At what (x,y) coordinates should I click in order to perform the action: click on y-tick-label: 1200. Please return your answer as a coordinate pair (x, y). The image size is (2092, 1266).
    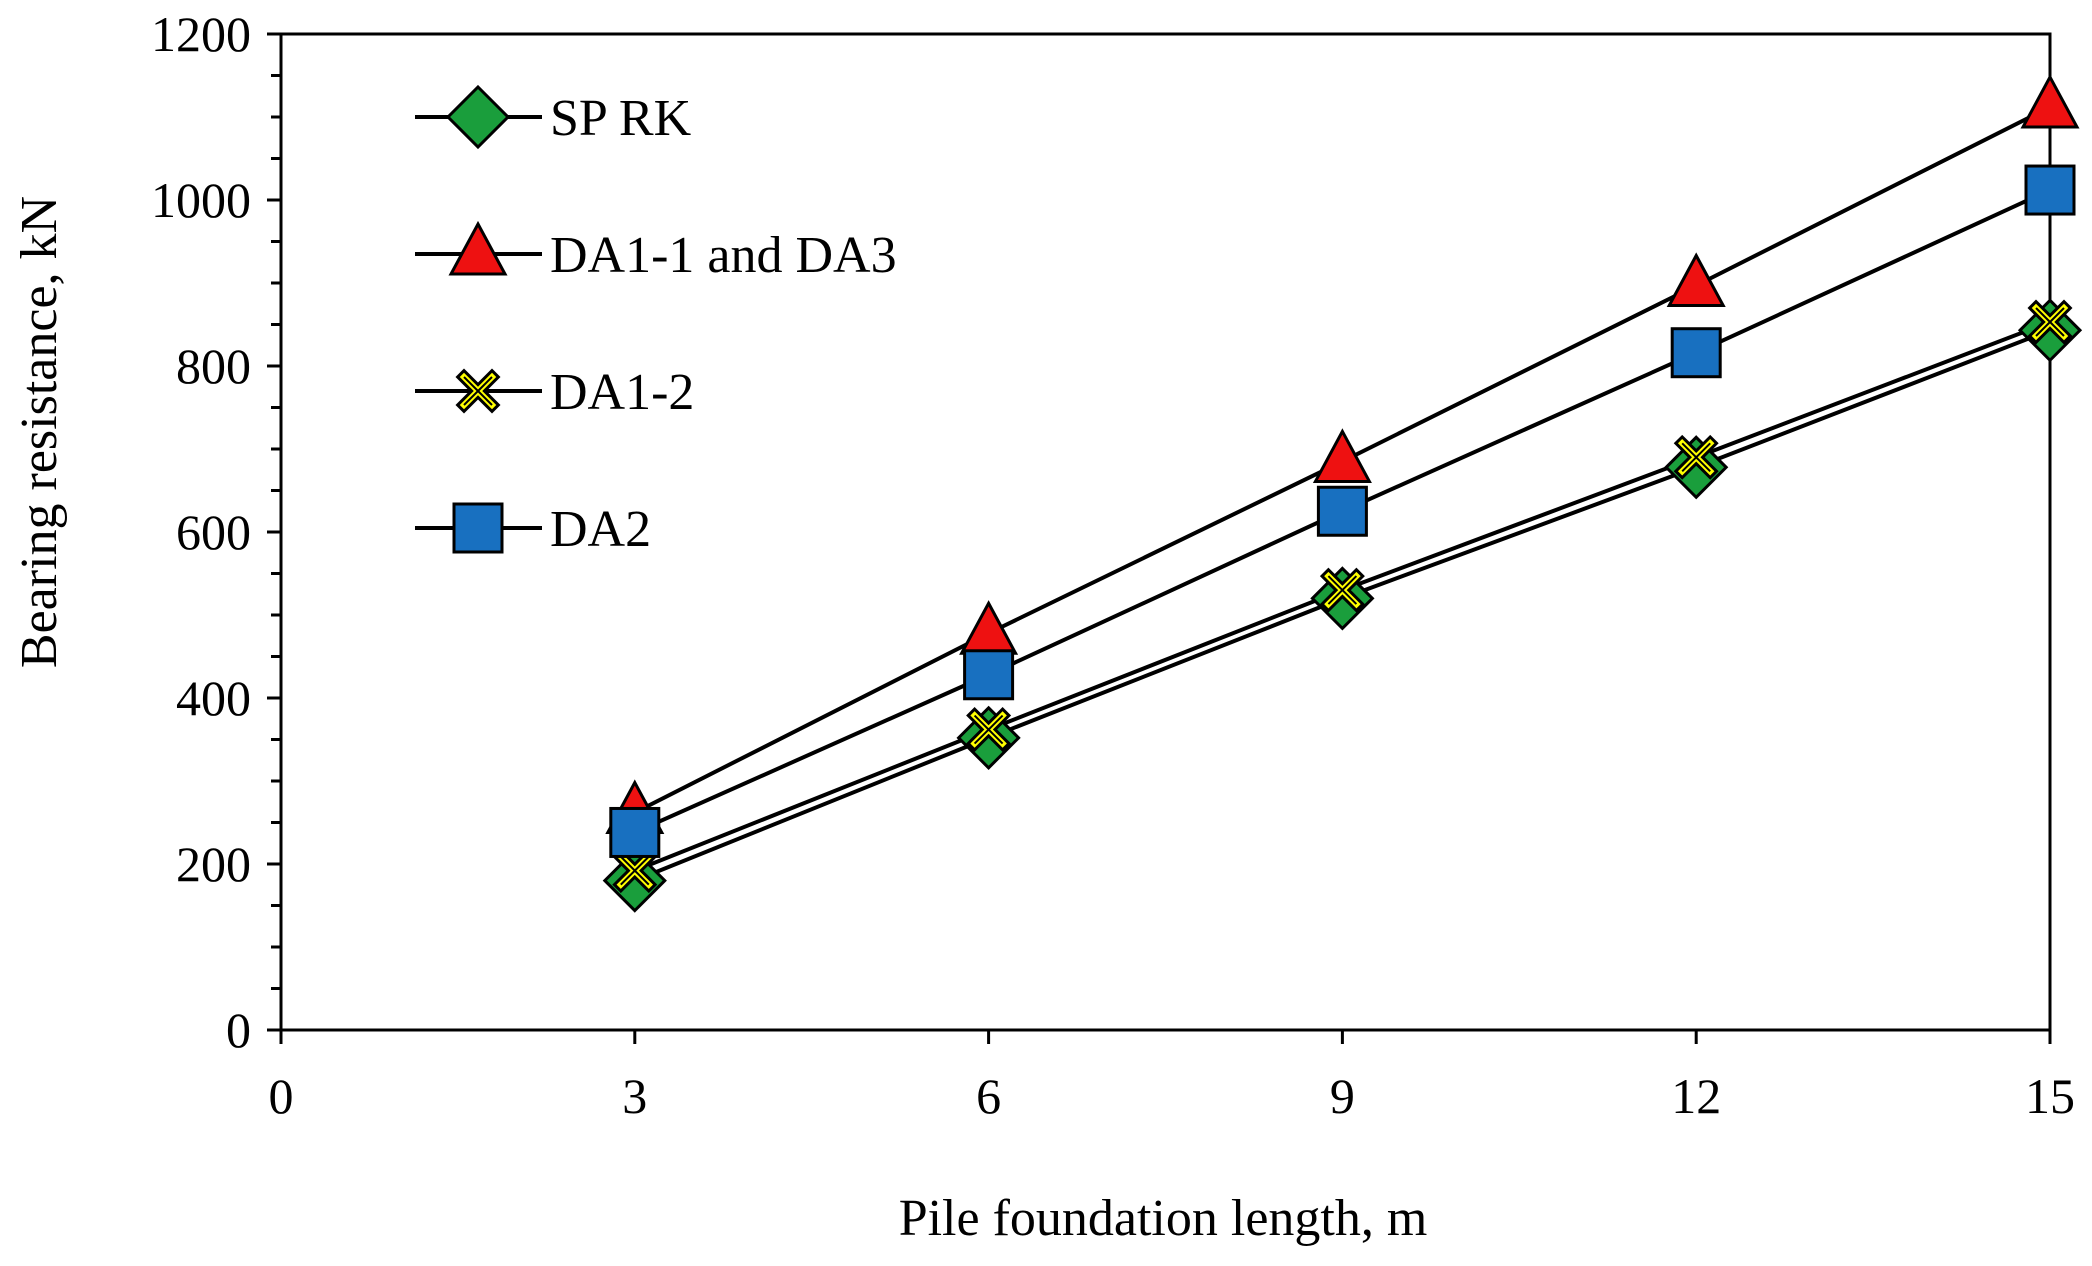
    Looking at the image, I should click on (201, 34).